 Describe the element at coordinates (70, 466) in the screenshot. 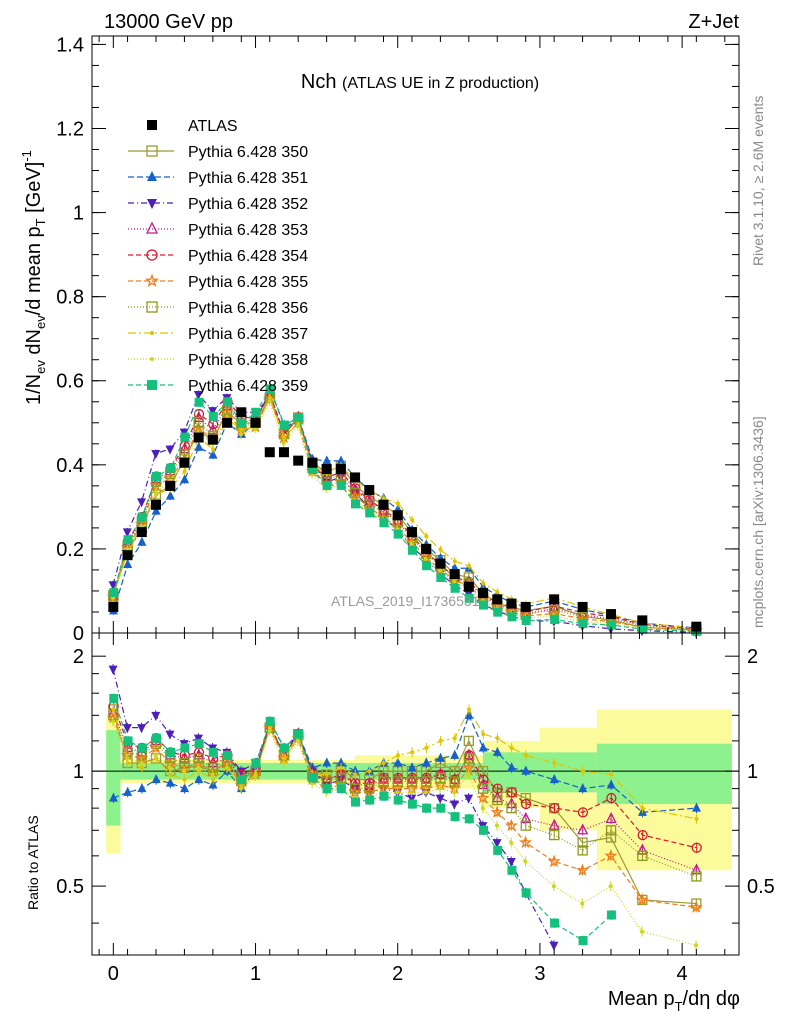

I see `y-tick-label: 0.4` at that location.